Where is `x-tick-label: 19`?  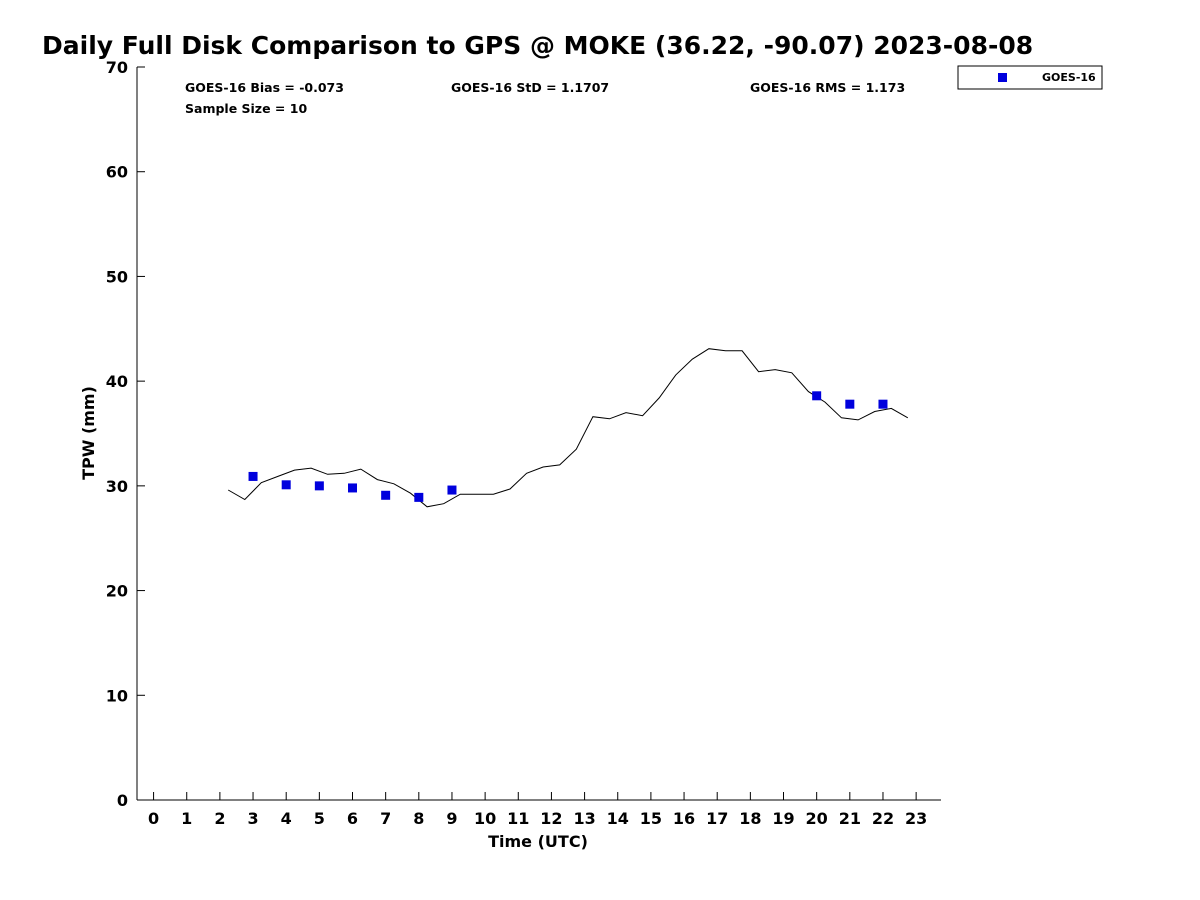 x-tick-label: 19 is located at coordinates (783, 818).